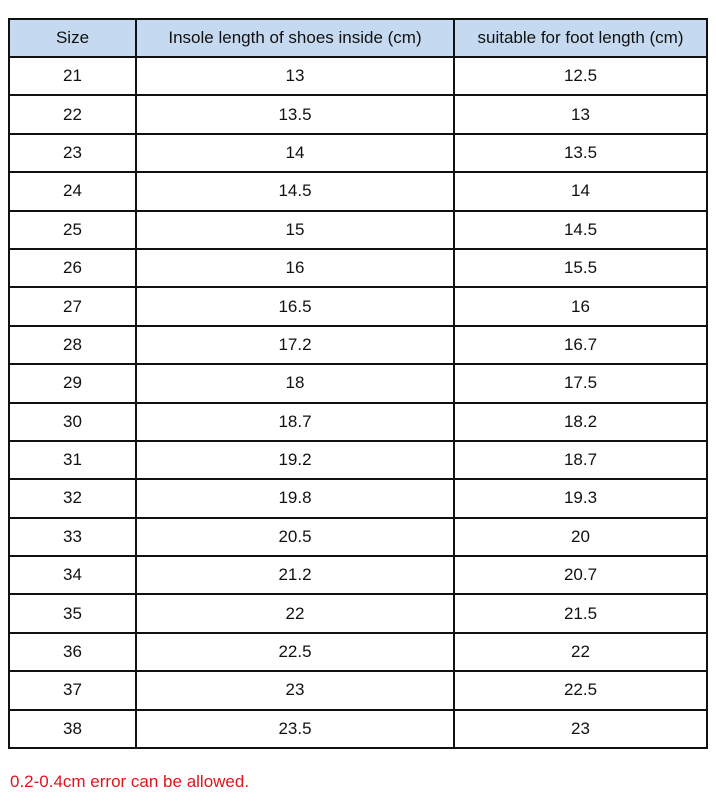  Describe the element at coordinates (130, 781) in the screenshot. I see `tolerance-note: 0.2-0.4cm error can be allowed.` at that location.